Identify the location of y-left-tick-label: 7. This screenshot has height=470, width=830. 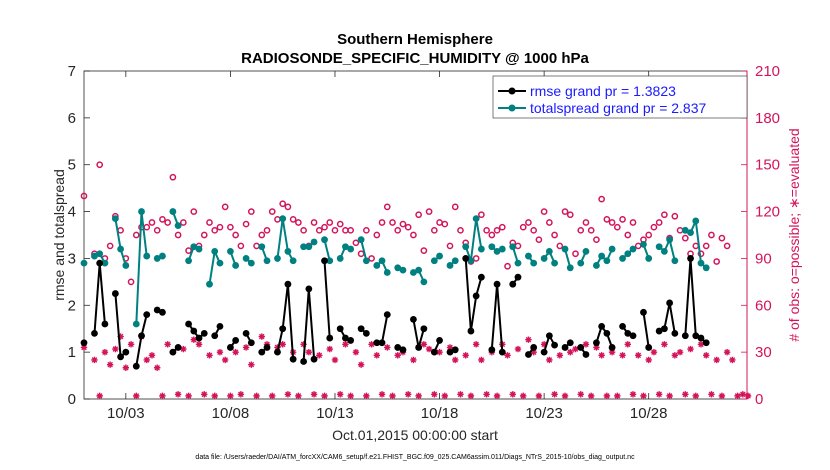
(72, 71).